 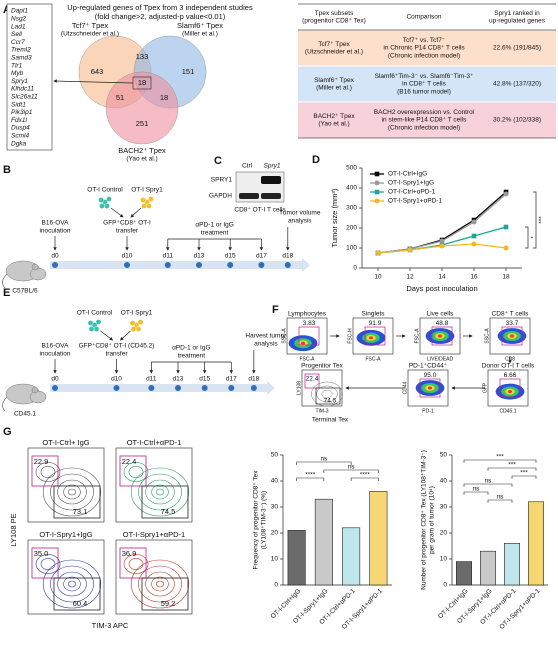 What do you see at coordinates (424, 55) in the screenshot?
I see `table-cell: (Chronic infection model)` at bounding box center [424, 55].